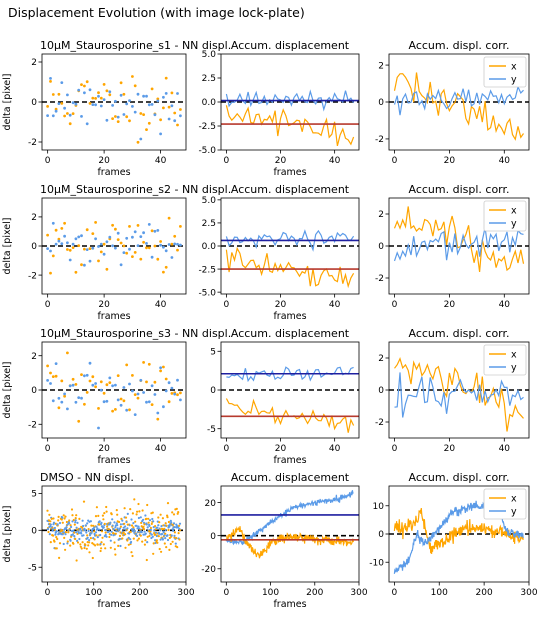 The image size is (550, 618). I want to click on legend-label-y: y, so click(514, 79).